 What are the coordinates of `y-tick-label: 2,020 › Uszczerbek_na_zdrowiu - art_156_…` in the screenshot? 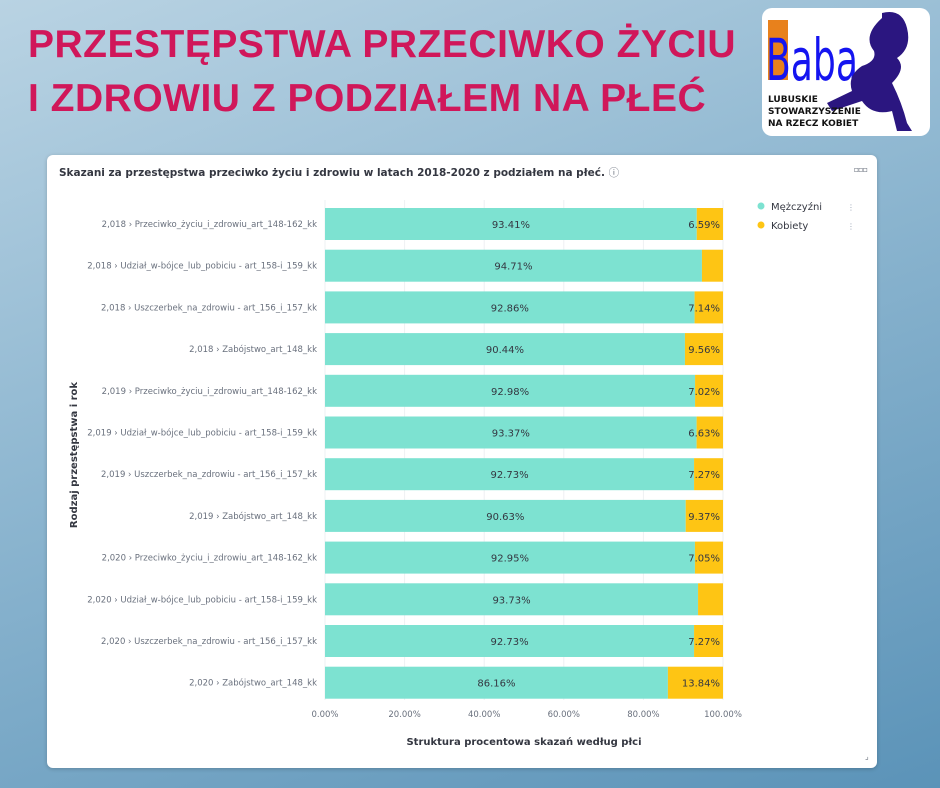 It's located at (209, 642).